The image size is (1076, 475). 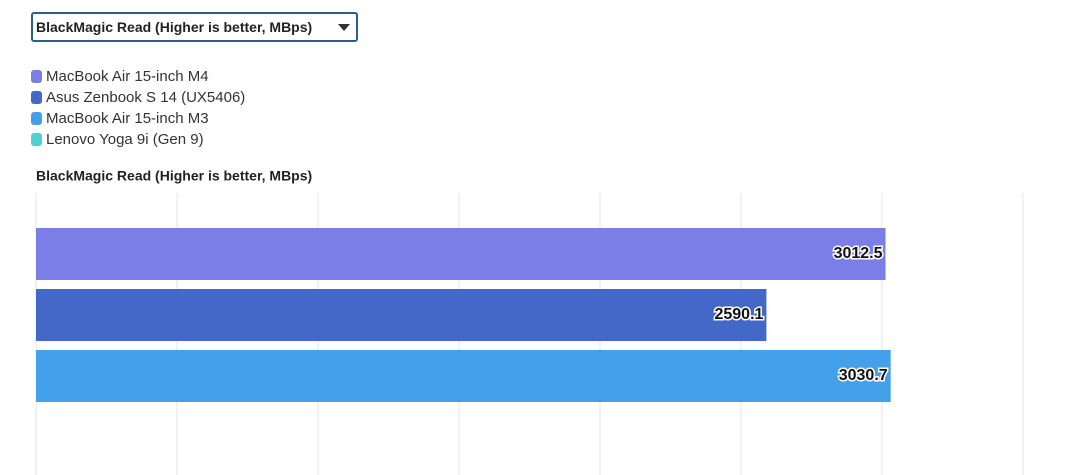 What do you see at coordinates (125, 139) in the screenshot?
I see `legend-label: Lenovo Yoga 9i (Gen 9)` at bounding box center [125, 139].